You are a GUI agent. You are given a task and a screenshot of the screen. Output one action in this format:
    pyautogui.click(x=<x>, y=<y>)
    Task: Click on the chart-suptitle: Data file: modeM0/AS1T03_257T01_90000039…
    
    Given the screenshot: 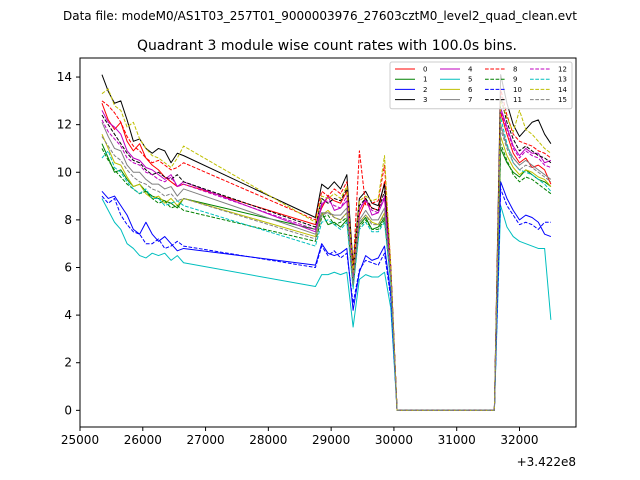 What is the action you would take?
    pyautogui.click(x=320, y=16)
    